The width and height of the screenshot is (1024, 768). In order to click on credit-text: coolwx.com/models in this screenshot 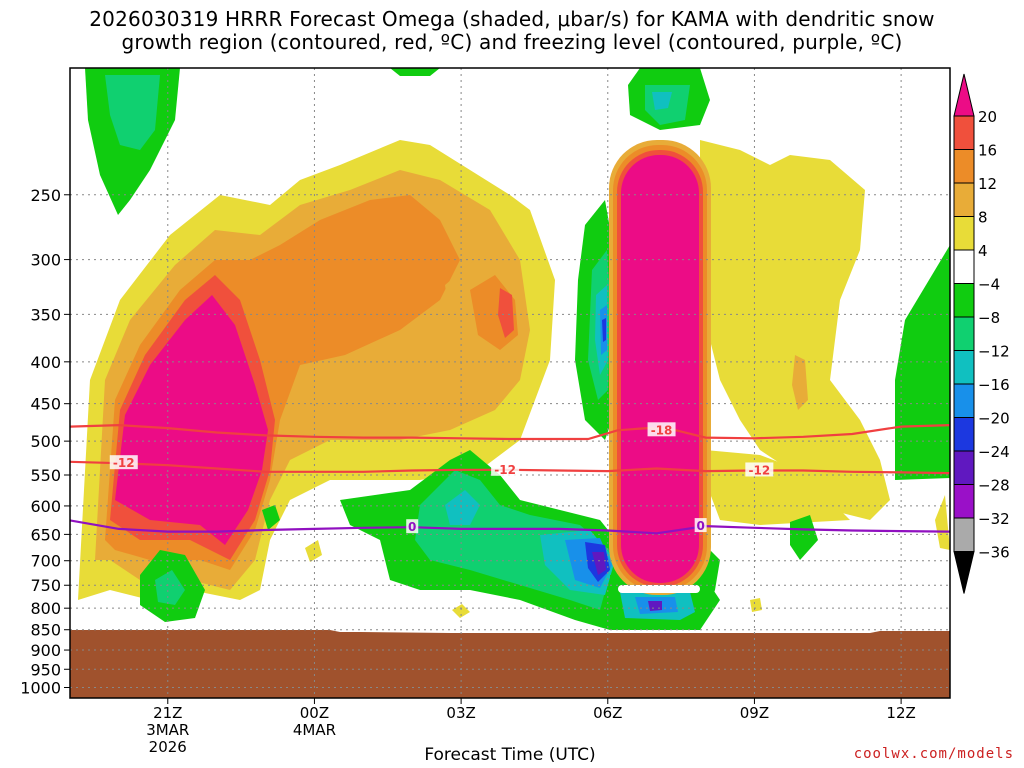, I will do `click(933, 754)`.